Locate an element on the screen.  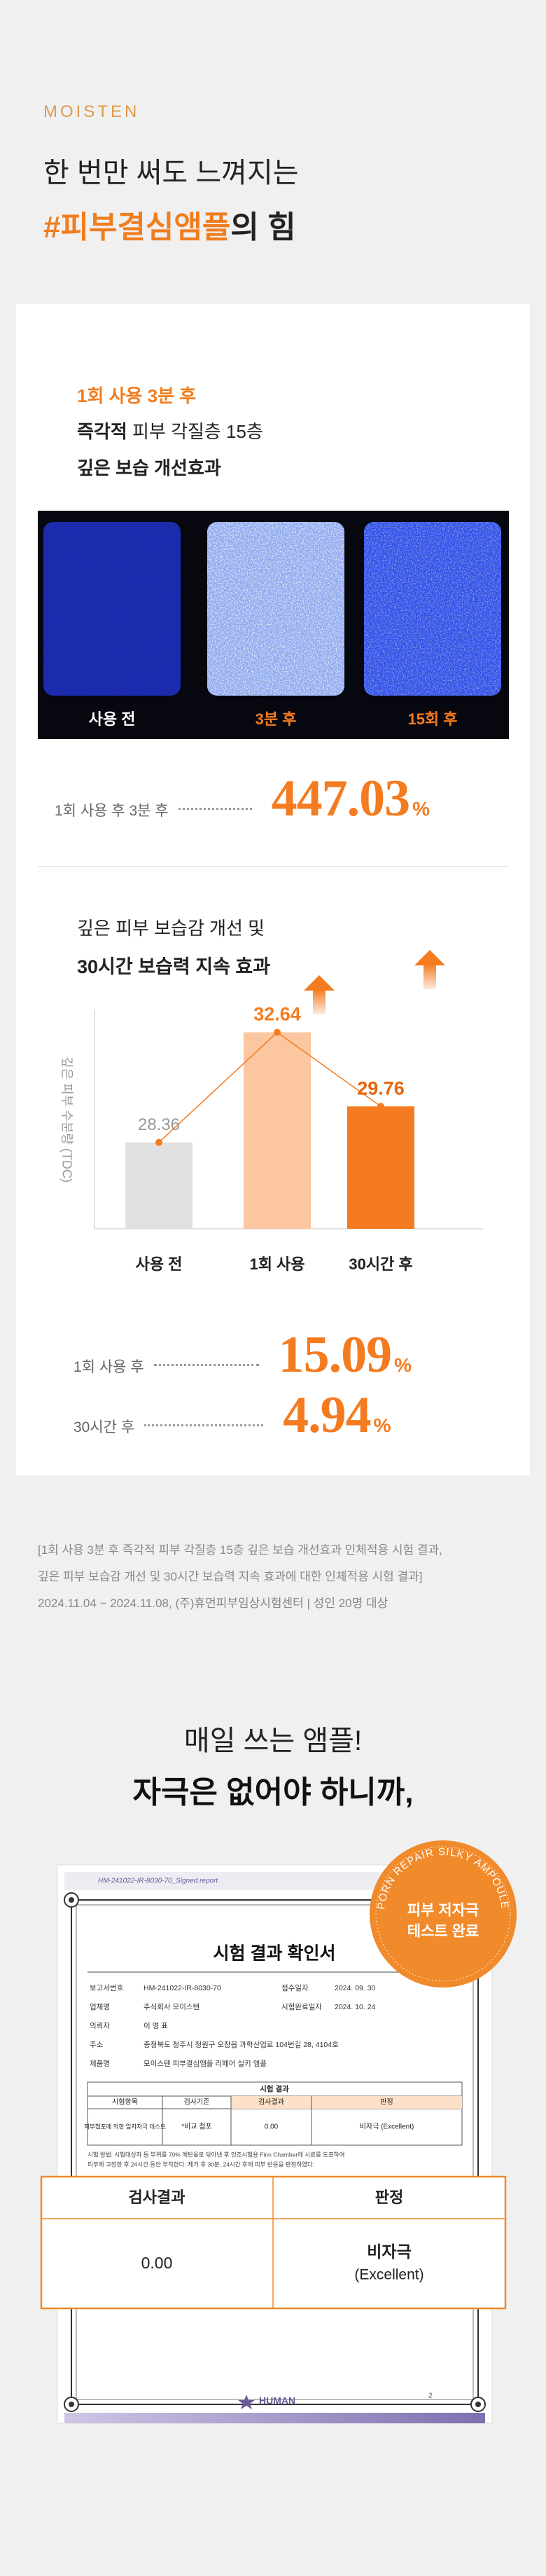
badge is located at coordinates (443, 1914).